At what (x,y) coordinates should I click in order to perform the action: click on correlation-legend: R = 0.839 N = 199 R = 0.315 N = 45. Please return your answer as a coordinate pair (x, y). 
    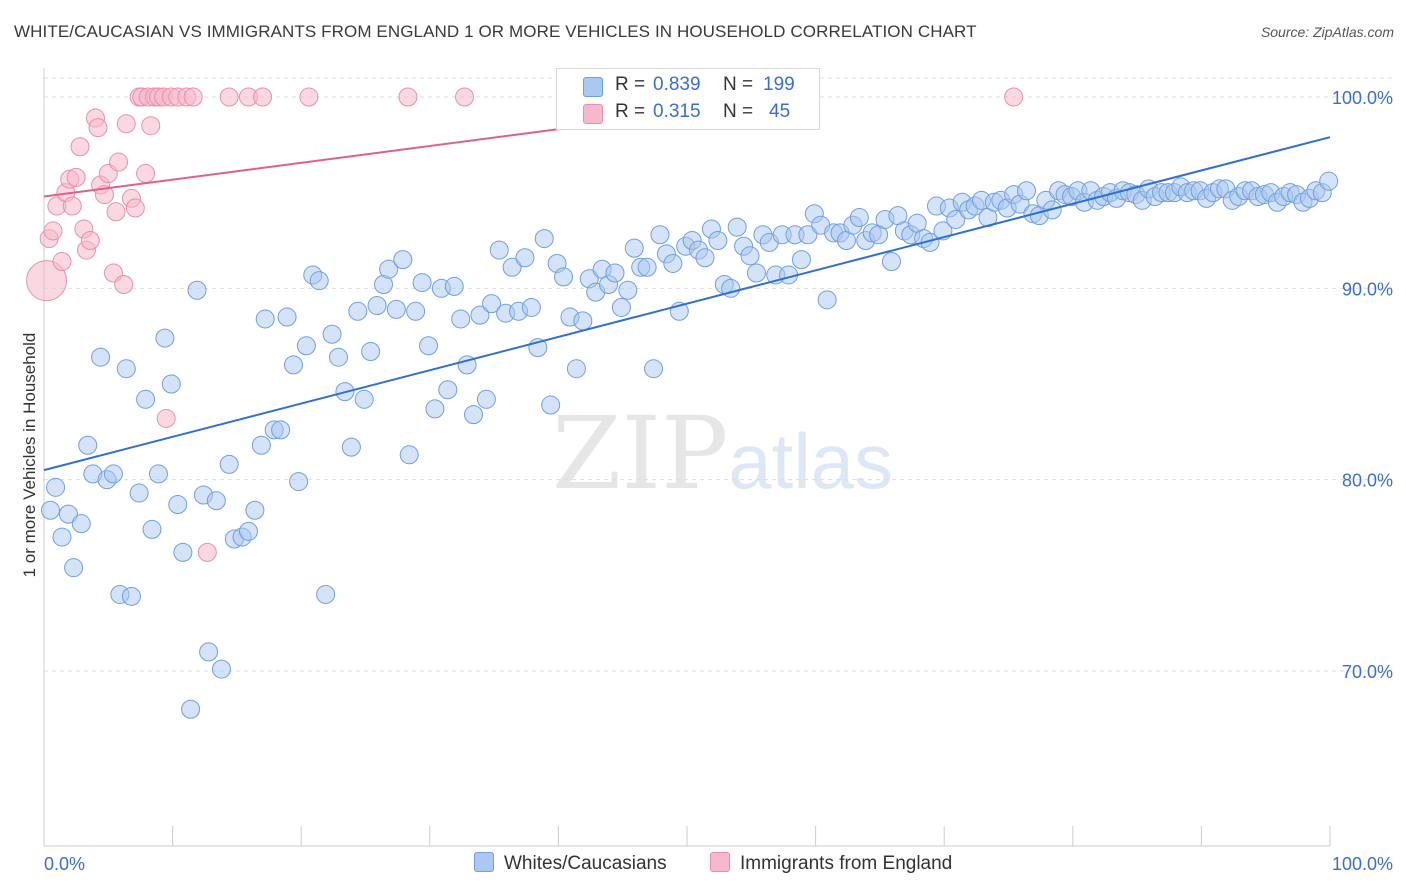
    Looking at the image, I should click on (688, 99).